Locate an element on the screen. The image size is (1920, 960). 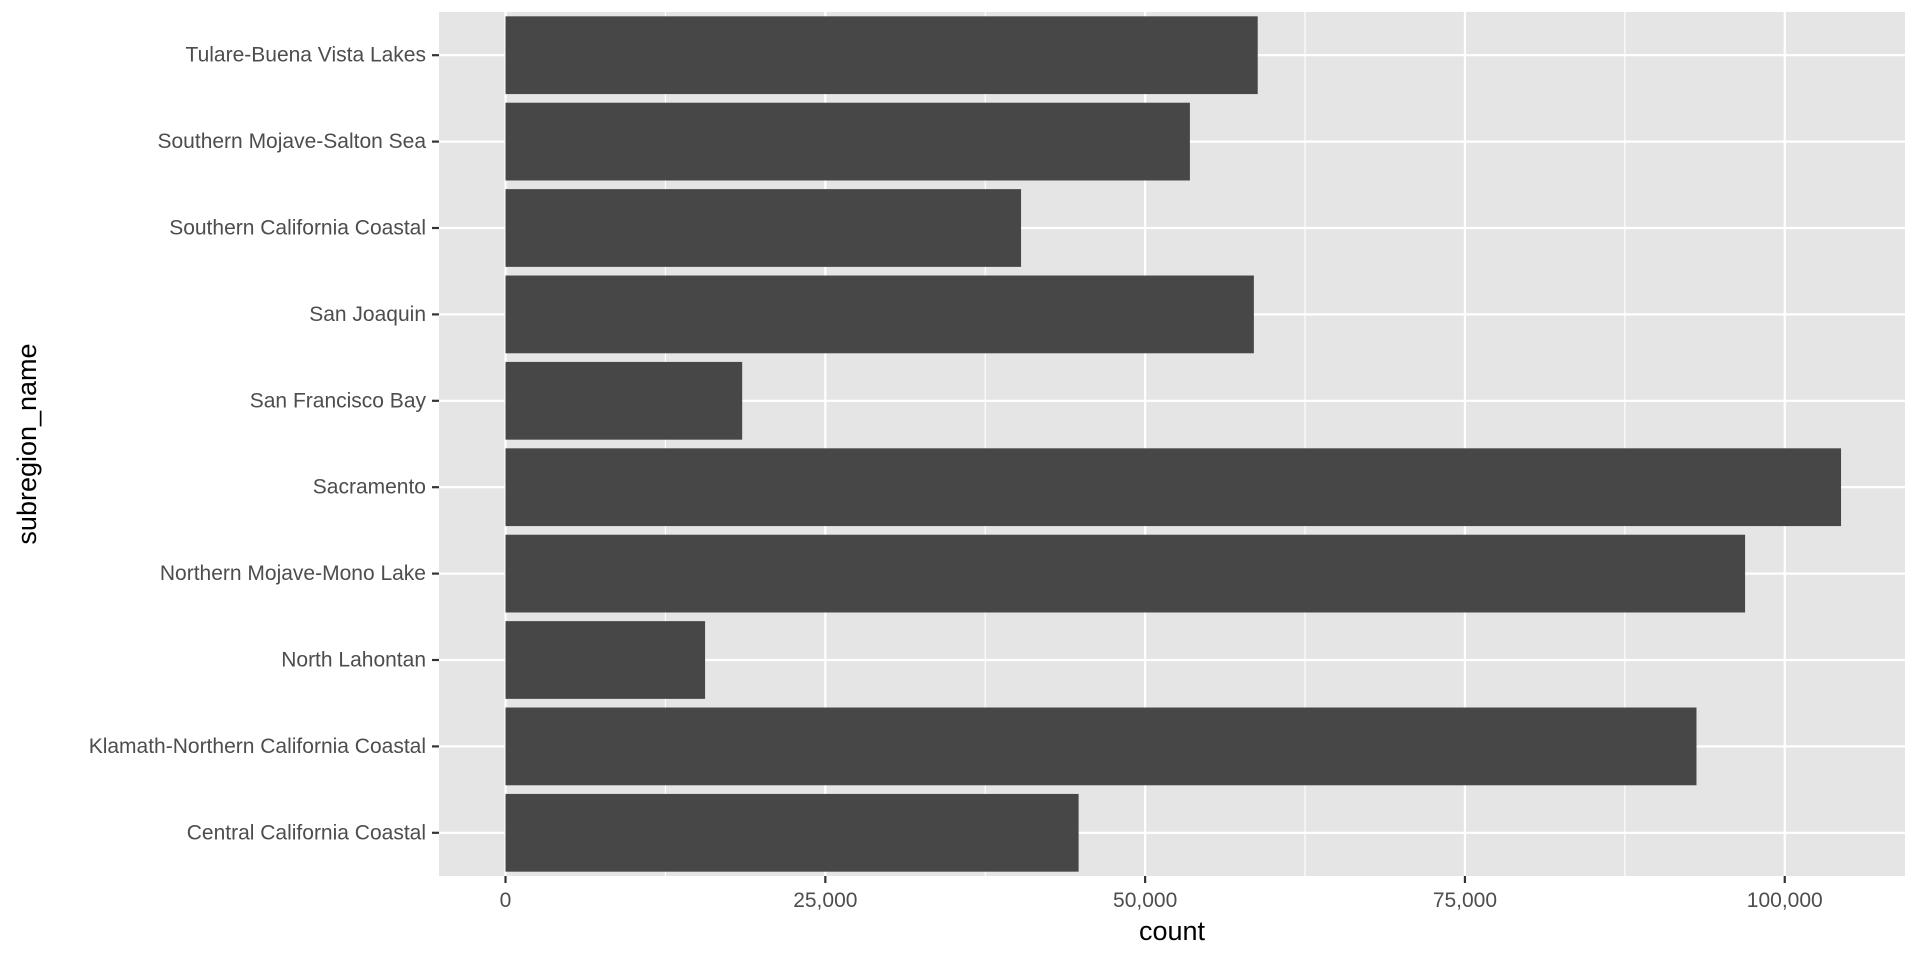
x-tick-label: 50,000 is located at coordinates (1145, 900).